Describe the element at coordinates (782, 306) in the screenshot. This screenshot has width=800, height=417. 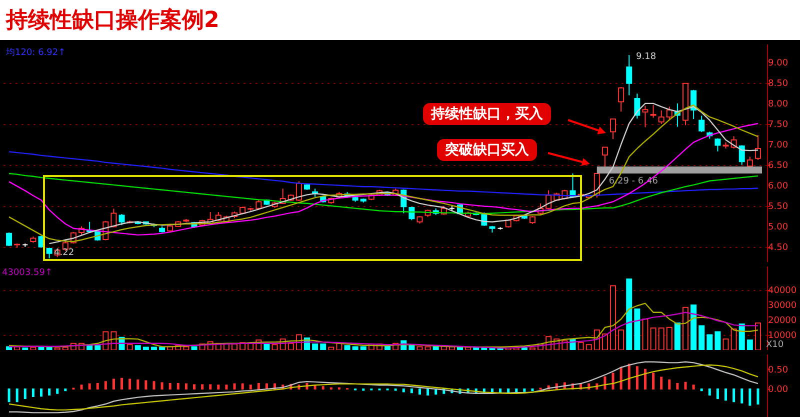
I see `y-tick-label: 30000` at that location.